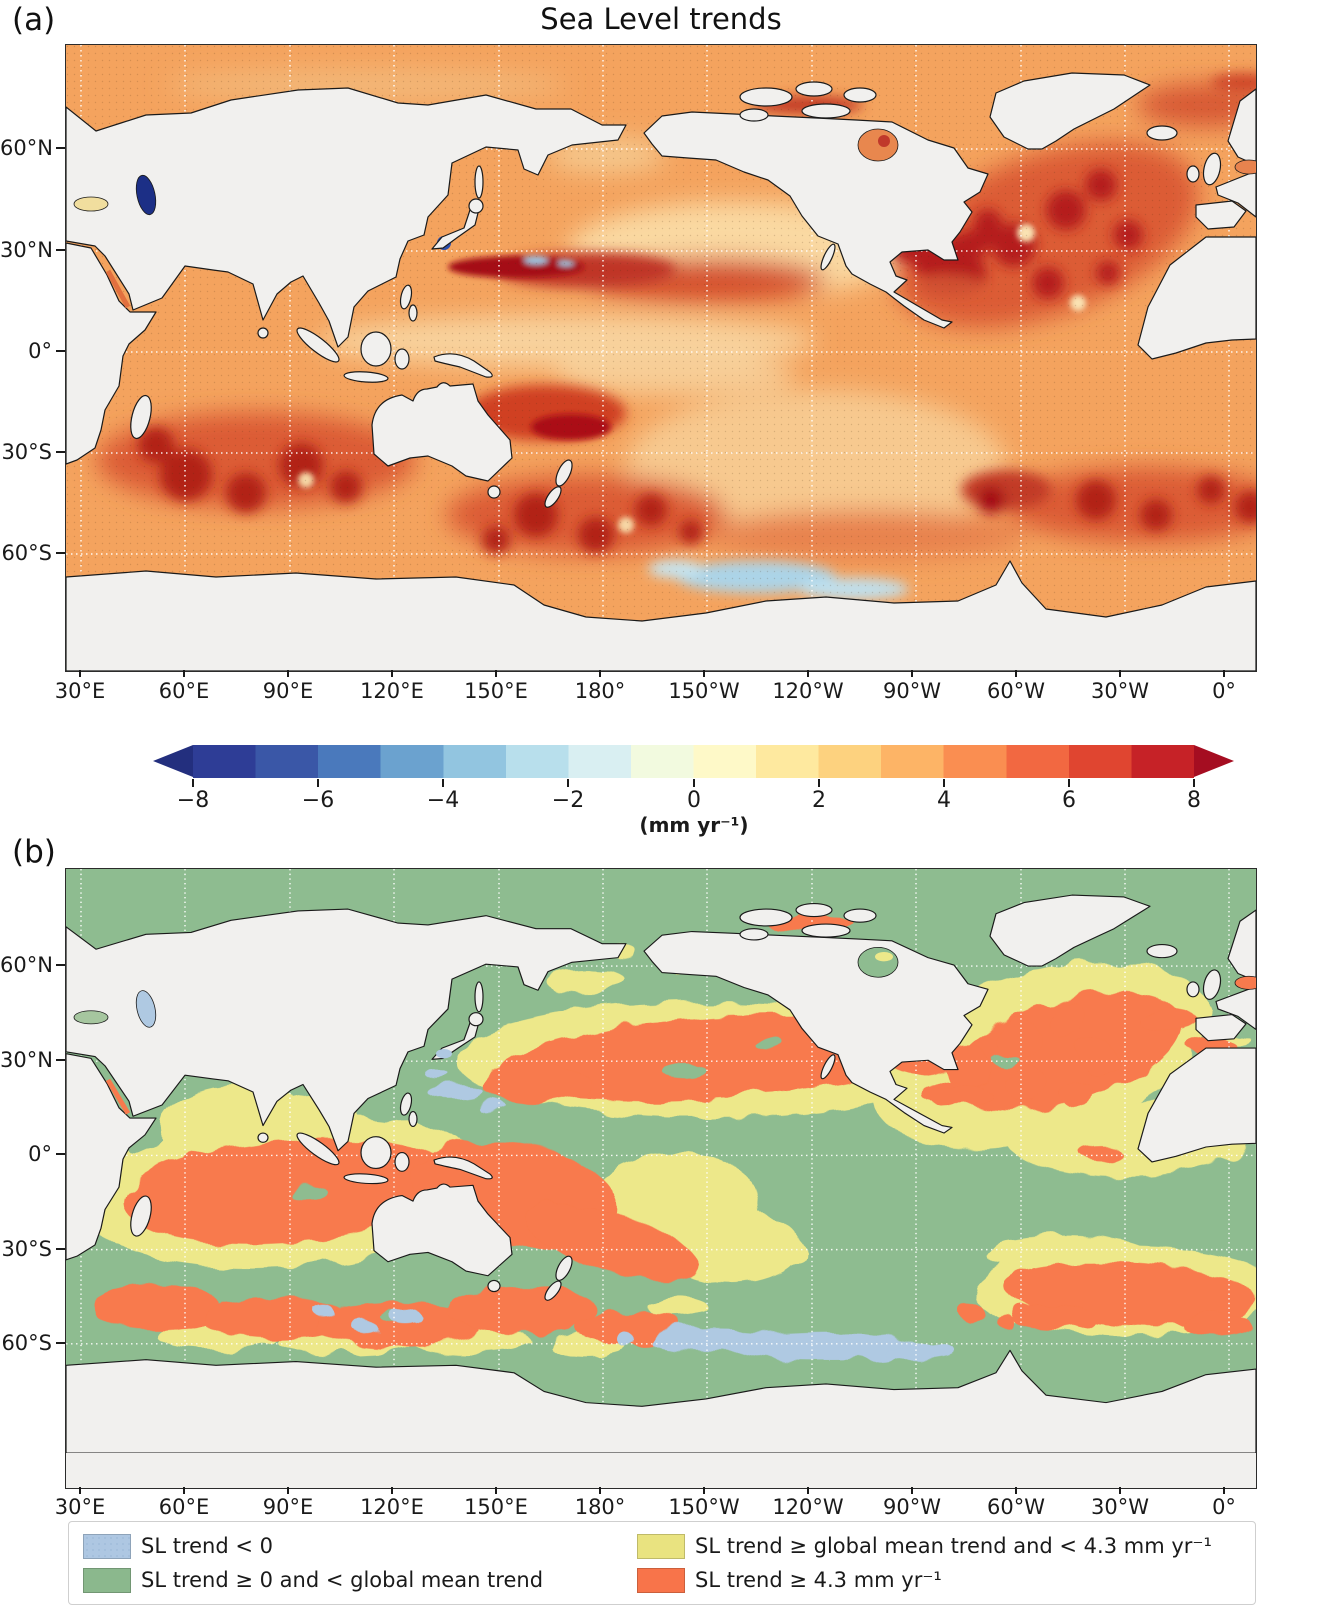 The image size is (1322, 1615). I want to click on figure-title: Sea Level trends, so click(661, 19).